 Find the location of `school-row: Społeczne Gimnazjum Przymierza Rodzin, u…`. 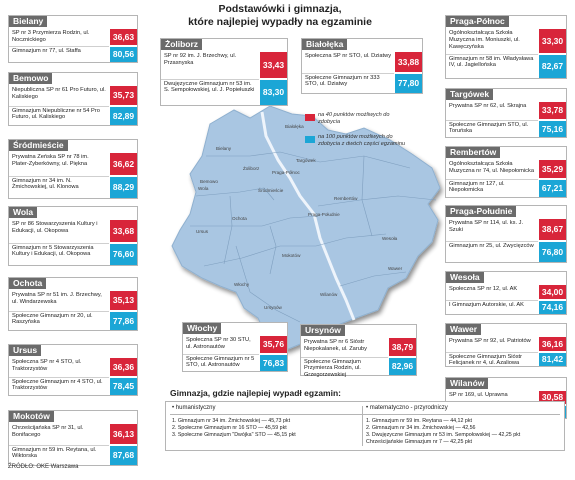

school-row: Społeczne Gimnazjum Przymierza Rodzin, u… is located at coordinates (358, 367).